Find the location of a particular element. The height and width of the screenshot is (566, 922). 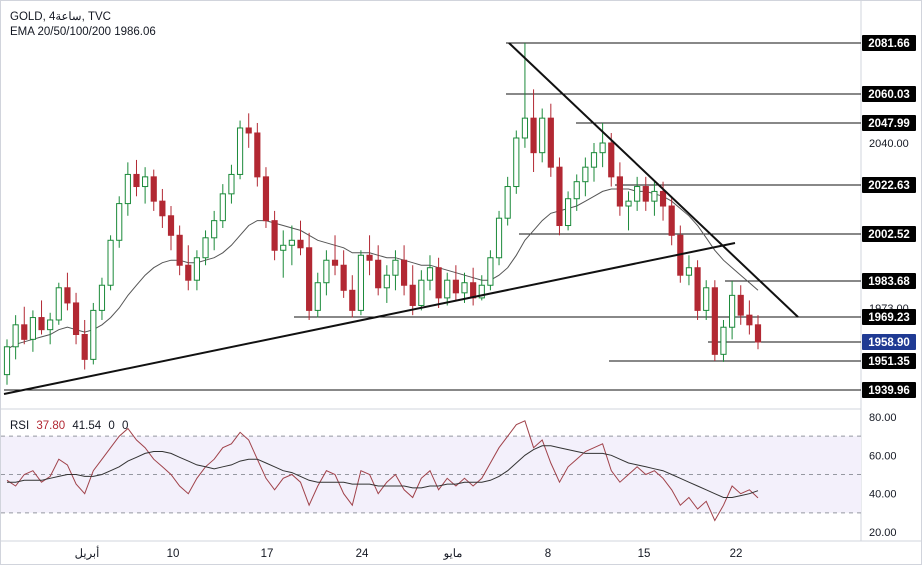

time-axis-label: 24 is located at coordinates (362, 554).